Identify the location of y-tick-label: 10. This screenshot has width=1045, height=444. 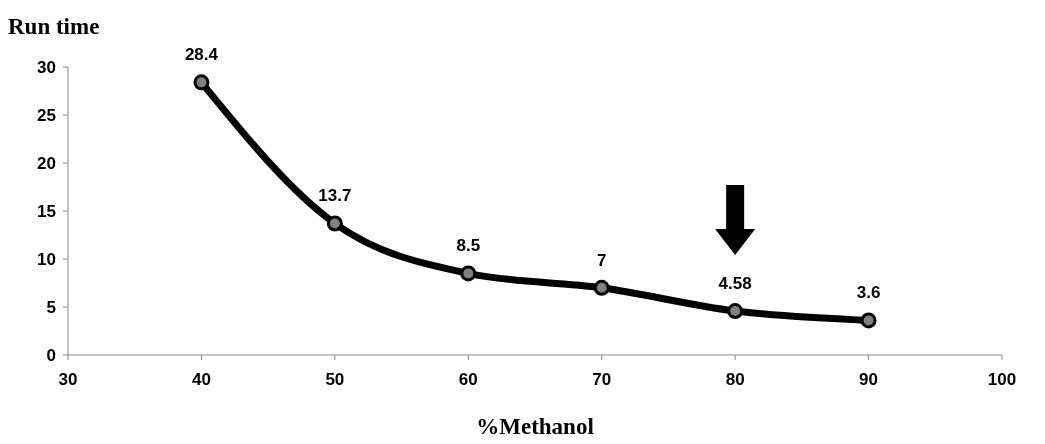
(46, 259).